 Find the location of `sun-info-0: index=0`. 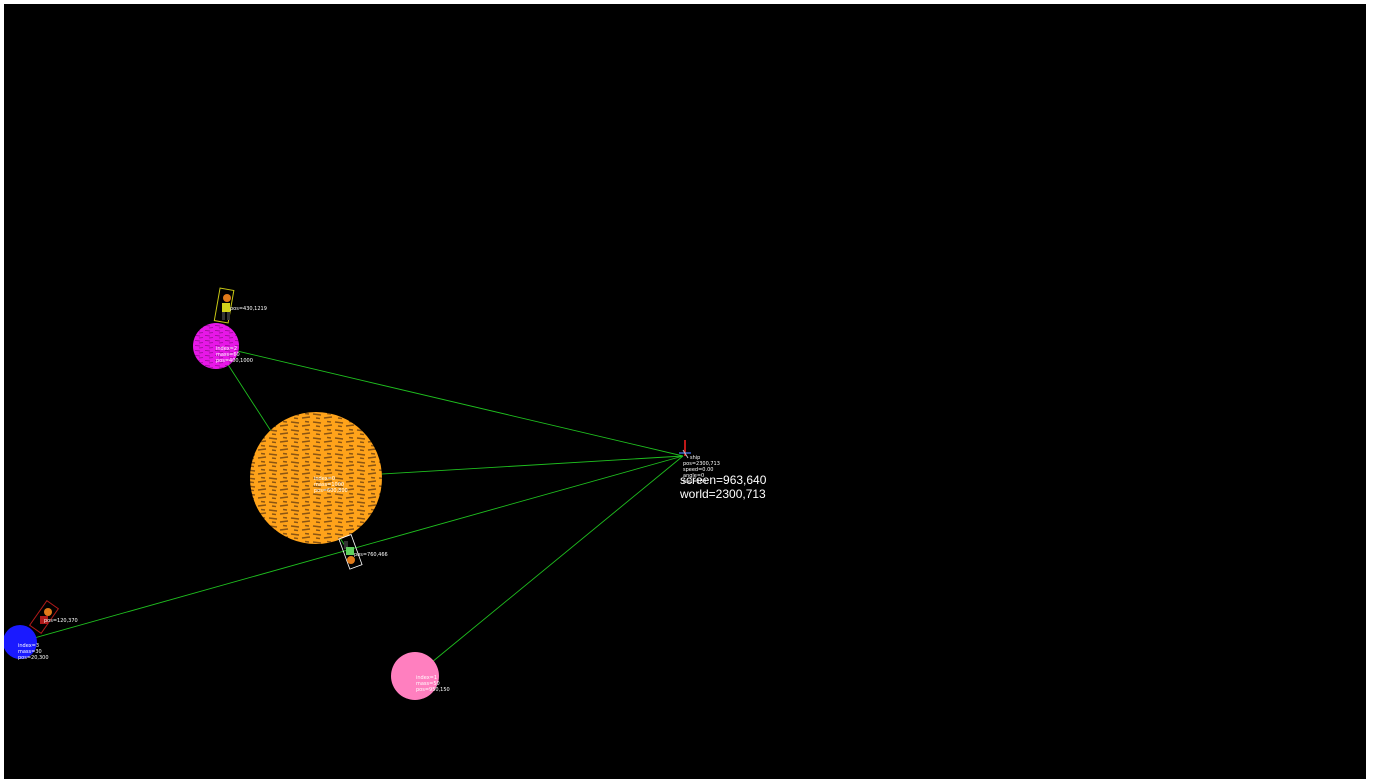

sun-info-0: index=0 is located at coordinates (324, 479).